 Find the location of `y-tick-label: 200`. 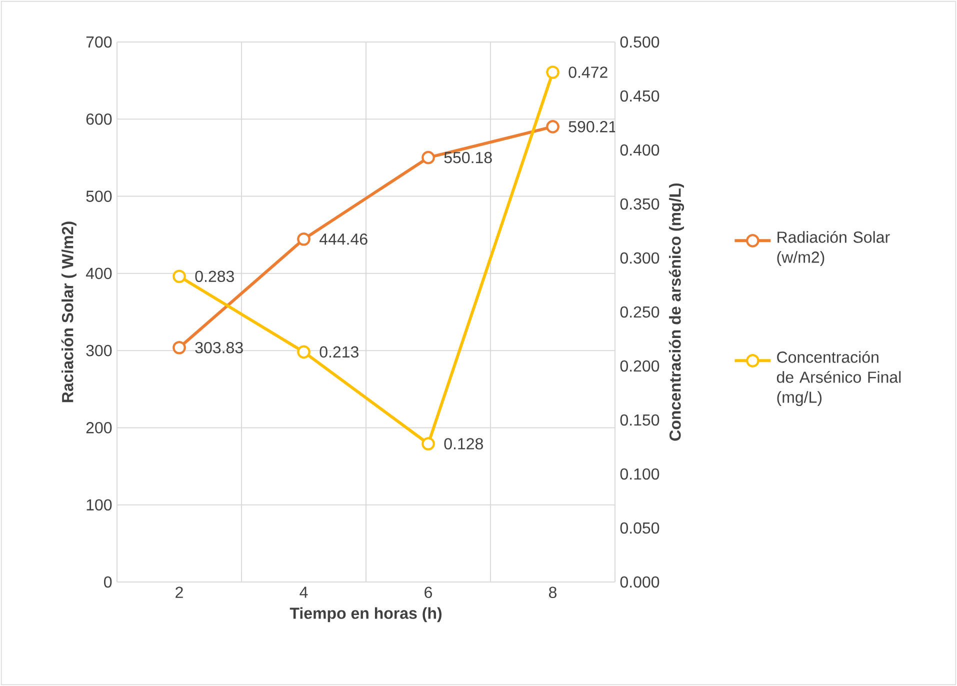

y-tick-label: 200 is located at coordinates (99, 428).